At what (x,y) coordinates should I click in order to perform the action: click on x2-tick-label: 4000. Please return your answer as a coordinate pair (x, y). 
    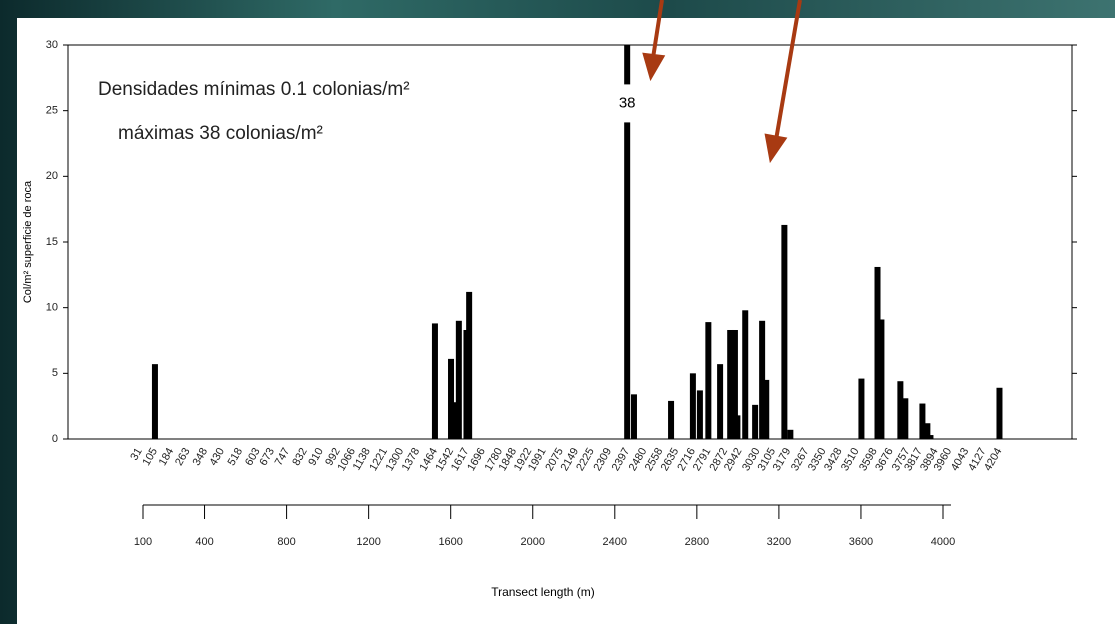
    Looking at the image, I should click on (943, 542).